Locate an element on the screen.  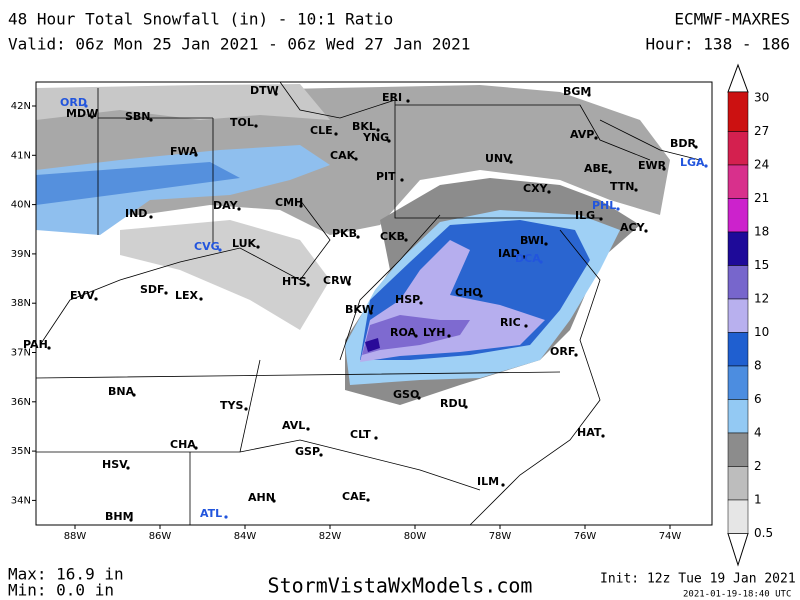
city-label: CLE is located at coordinates (321, 130).